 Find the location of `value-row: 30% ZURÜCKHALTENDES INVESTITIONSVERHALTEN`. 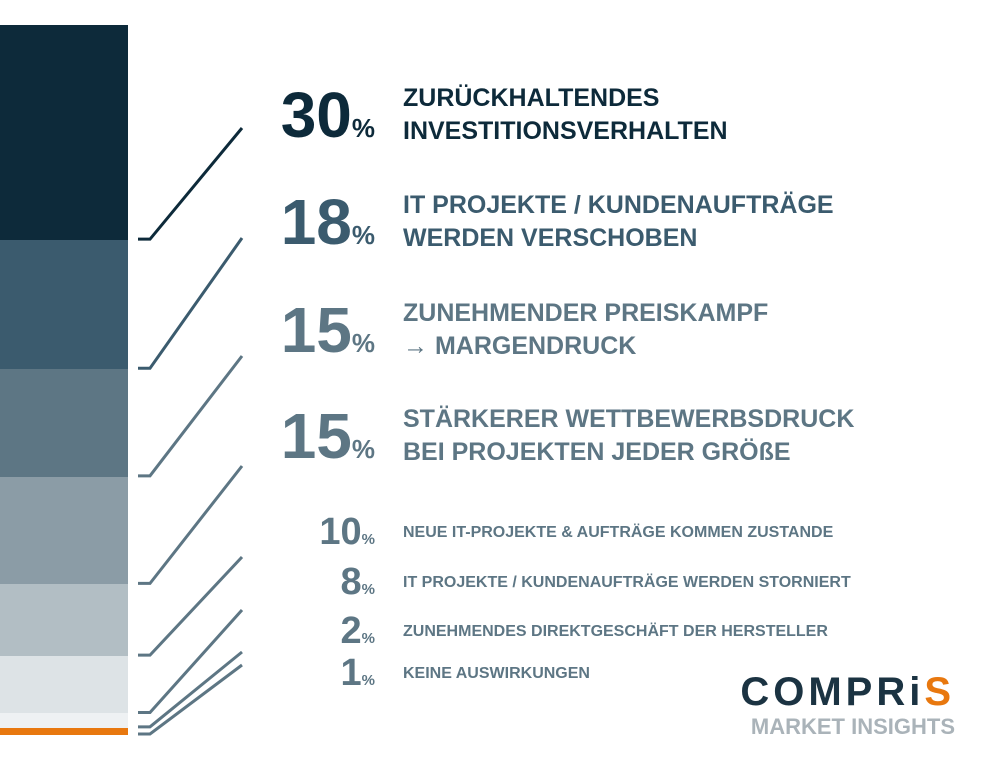

value-row: 30% ZURÜCKHALTENDES INVESTITIONSVERHALTEN is located at coordinates (464, 115).